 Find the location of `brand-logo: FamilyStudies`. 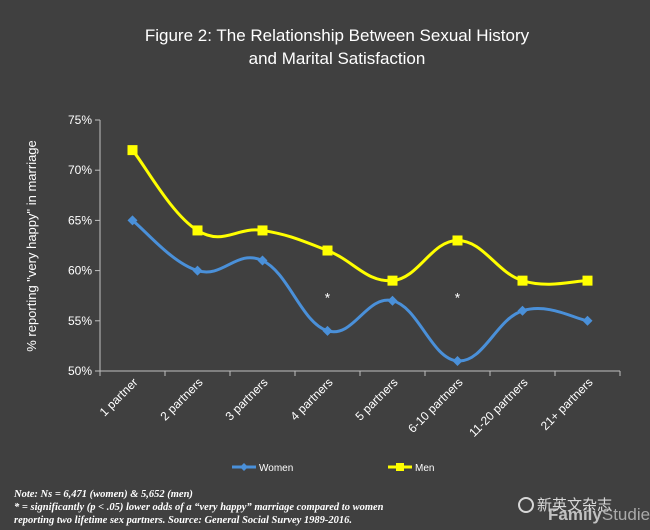

brand-logo: FamilyStudies is located at coordinates (599, 515).